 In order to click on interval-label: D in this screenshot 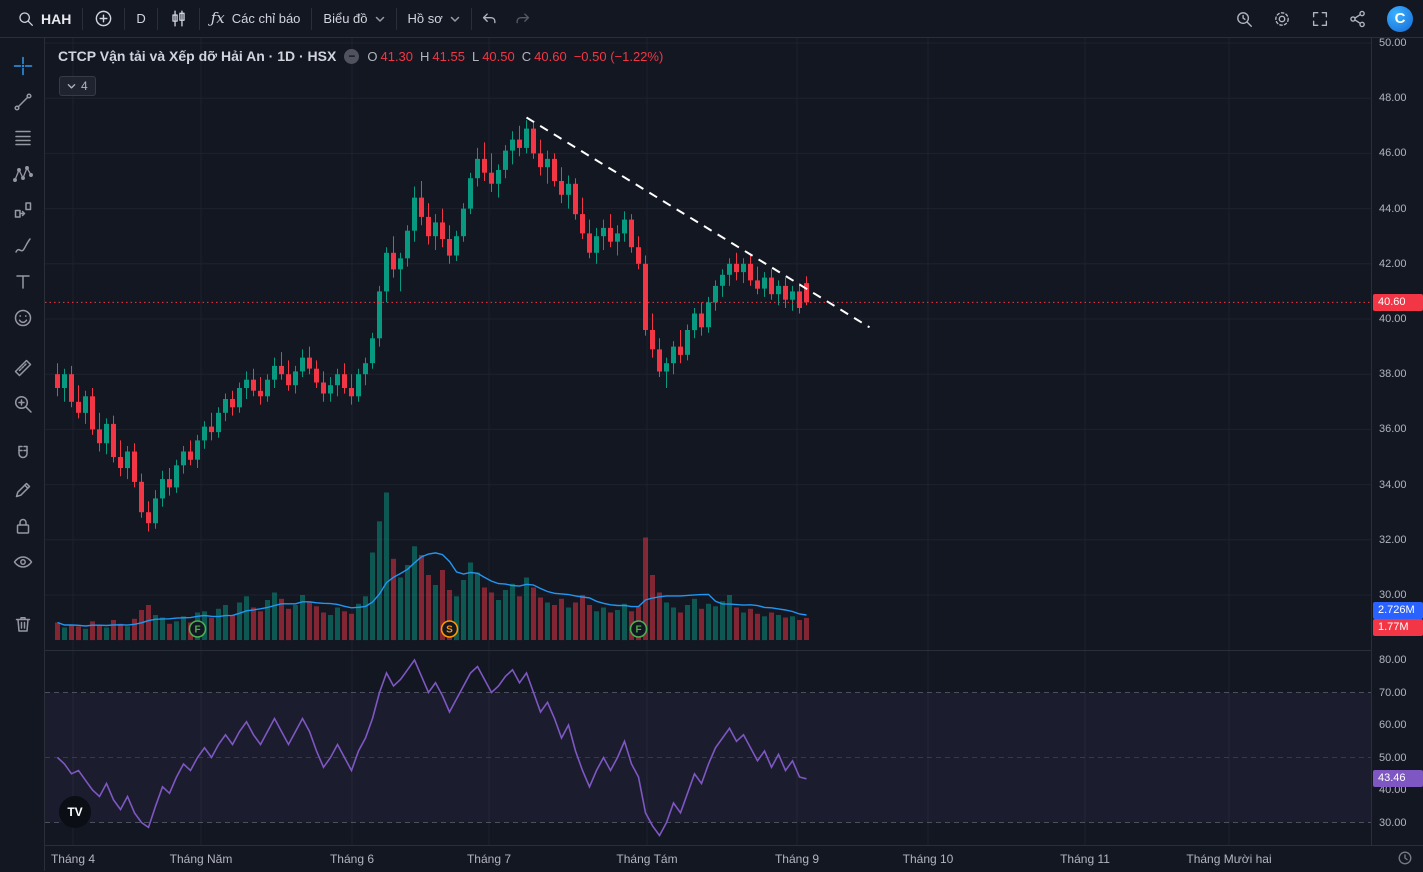, I will do `click(140, 18)`.